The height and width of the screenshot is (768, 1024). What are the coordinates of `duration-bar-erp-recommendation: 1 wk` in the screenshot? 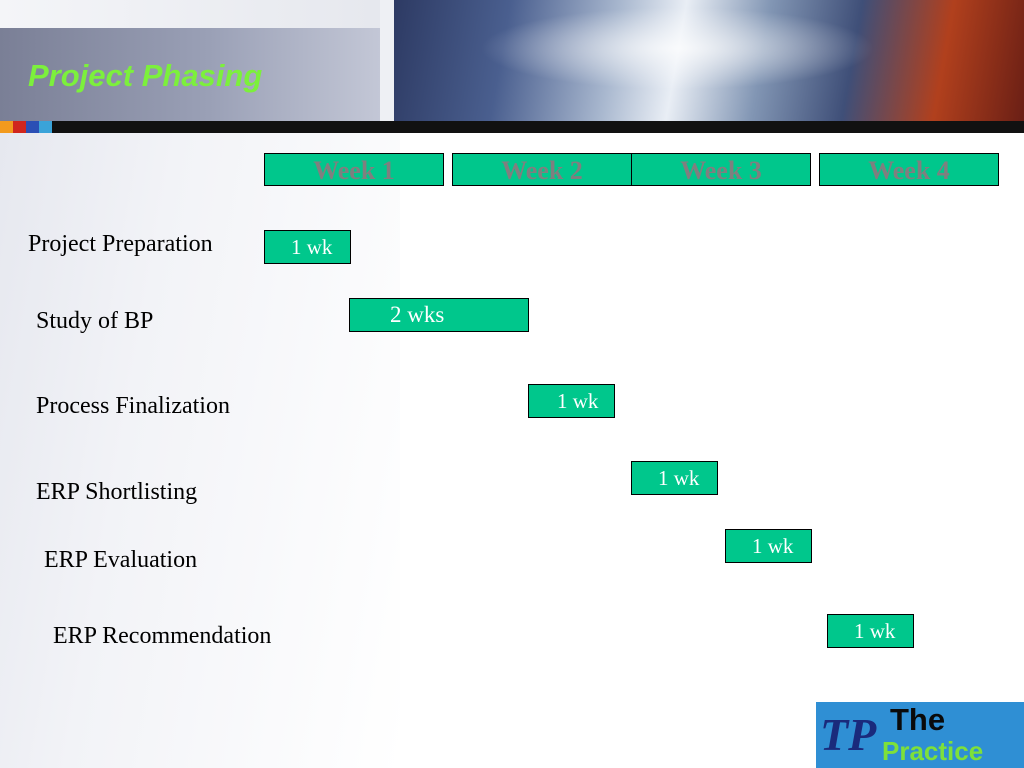 It's located at (870, 631).